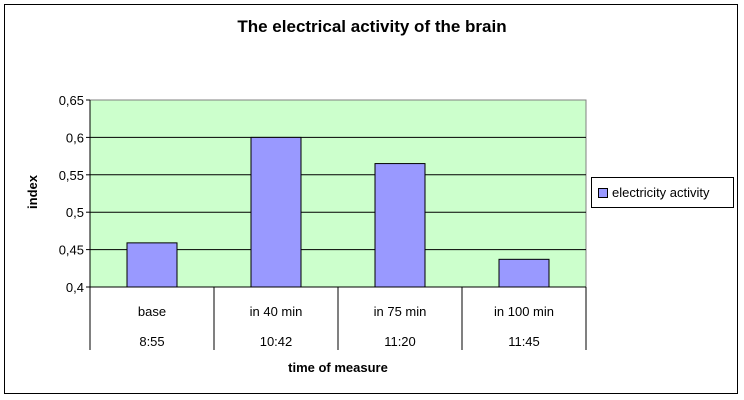  What do you see at coordinates (603, 192) in the screenshot?
I see `legend-swatch` at bounding box center [603, 192].